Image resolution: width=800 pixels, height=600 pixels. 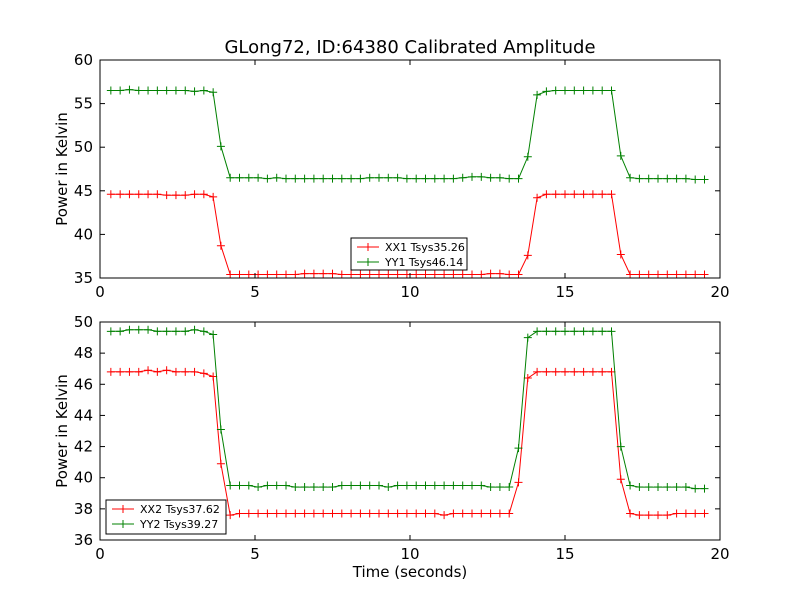 What do you see at coordinates (425, 247) in the screenshot?
I see `legend-label: XX1 Tsys35.26` at bounding box center [425, 247].